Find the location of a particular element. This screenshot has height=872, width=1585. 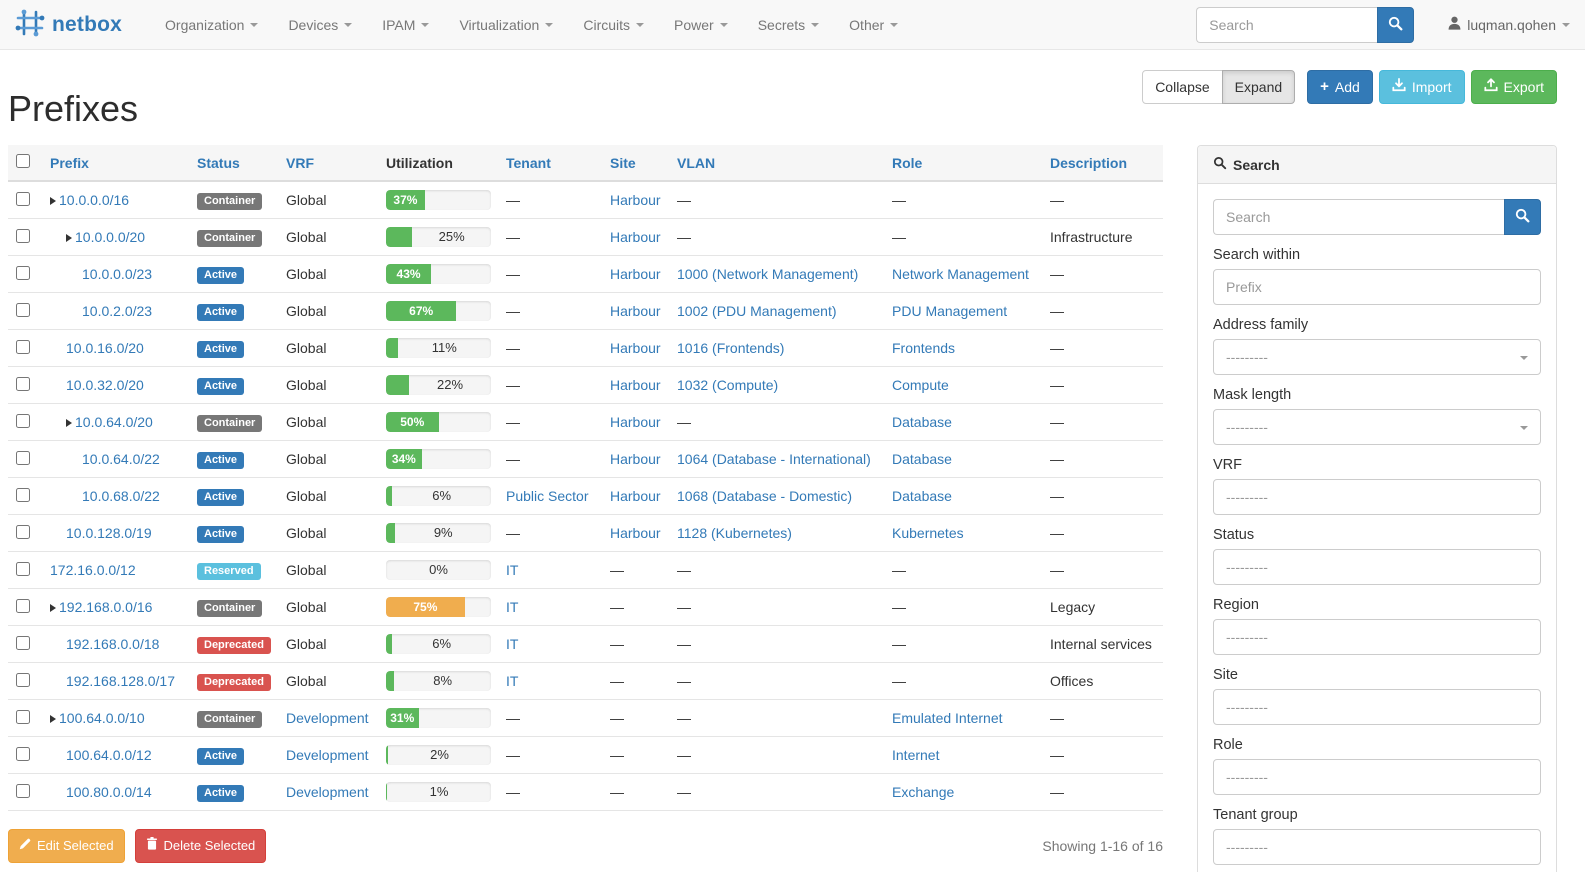

prefix-link: 10.0.0.0/16 is located at coordinates (94, 200).